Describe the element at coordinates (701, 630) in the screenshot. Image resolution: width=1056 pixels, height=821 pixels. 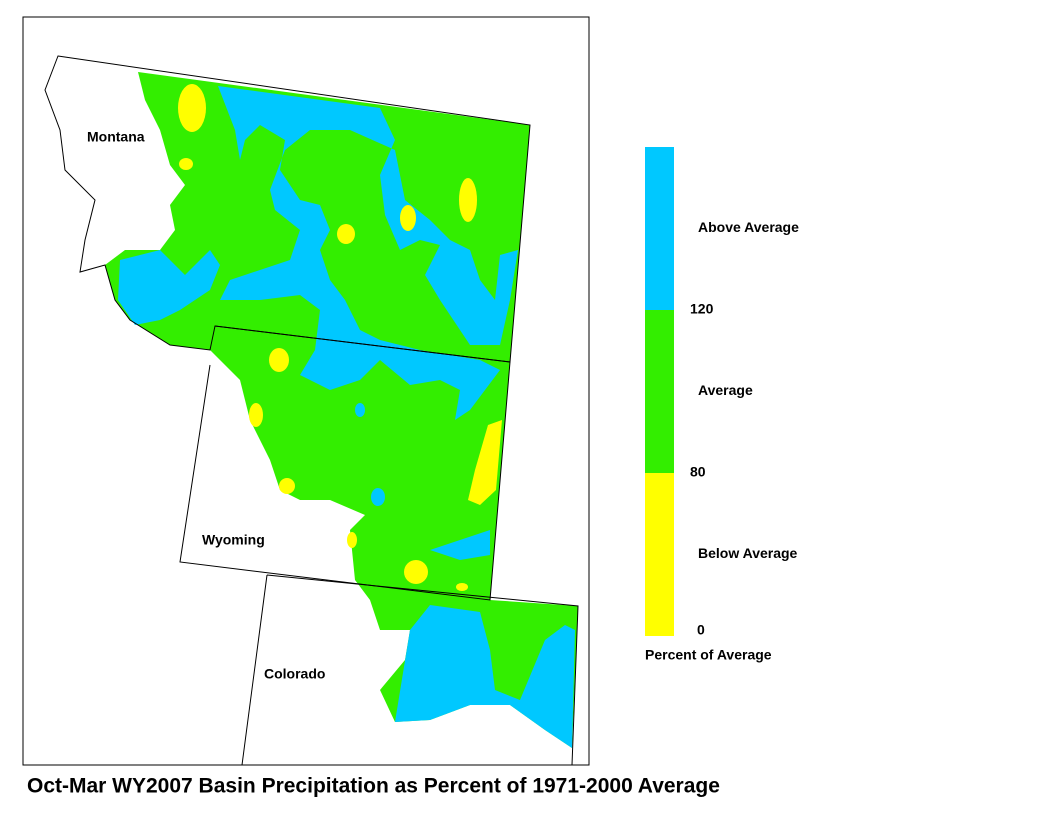
I see `legend-break: 0` at that location.